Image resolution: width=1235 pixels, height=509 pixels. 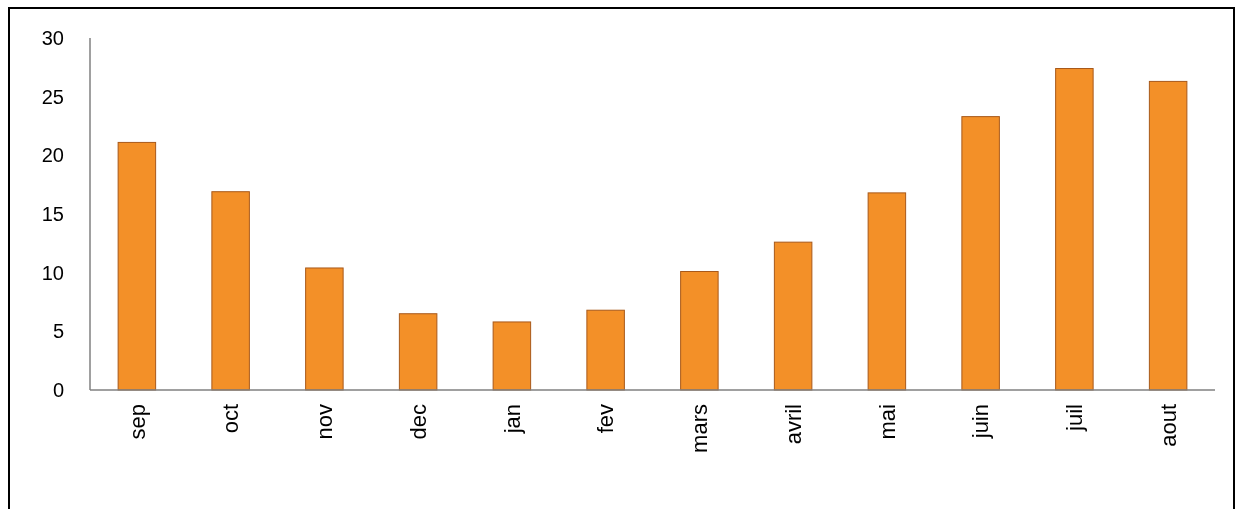 What do you see at coordinates (52, 96) in the screenshot?
I see `y-tick-label: 25` at bounding box center [52, 96].